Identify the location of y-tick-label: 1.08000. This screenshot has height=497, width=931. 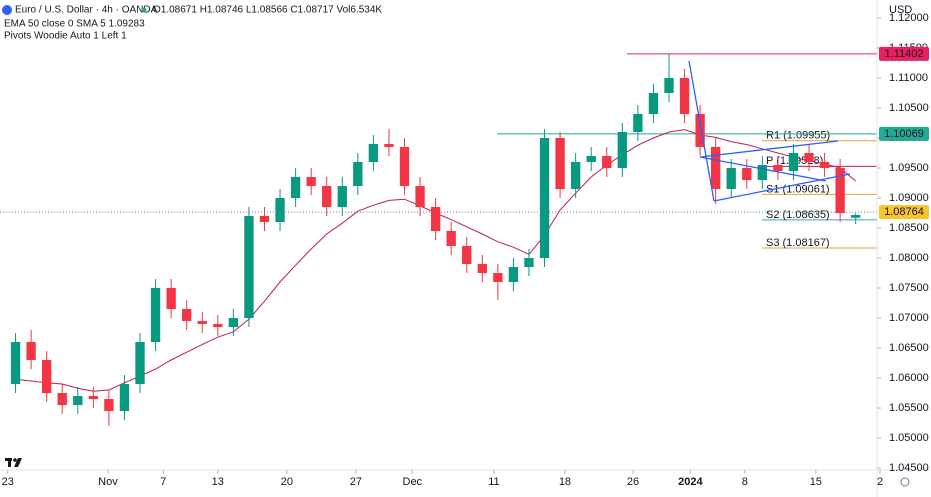
(909, 258).